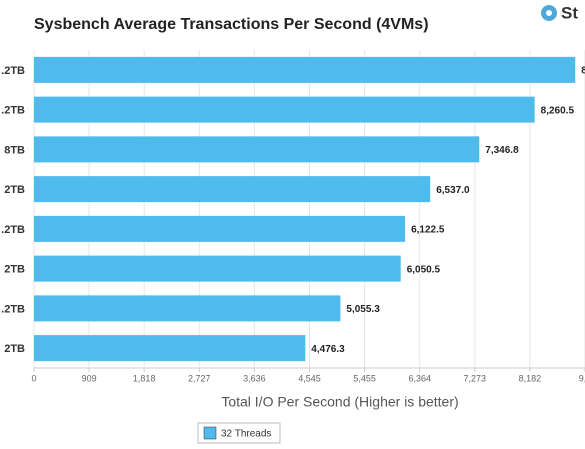 This screenshot has height=449, width=585. Describe the element at coordinates (558, 110) in the screenshot. I see `value-label: 8,260.5` at that location.